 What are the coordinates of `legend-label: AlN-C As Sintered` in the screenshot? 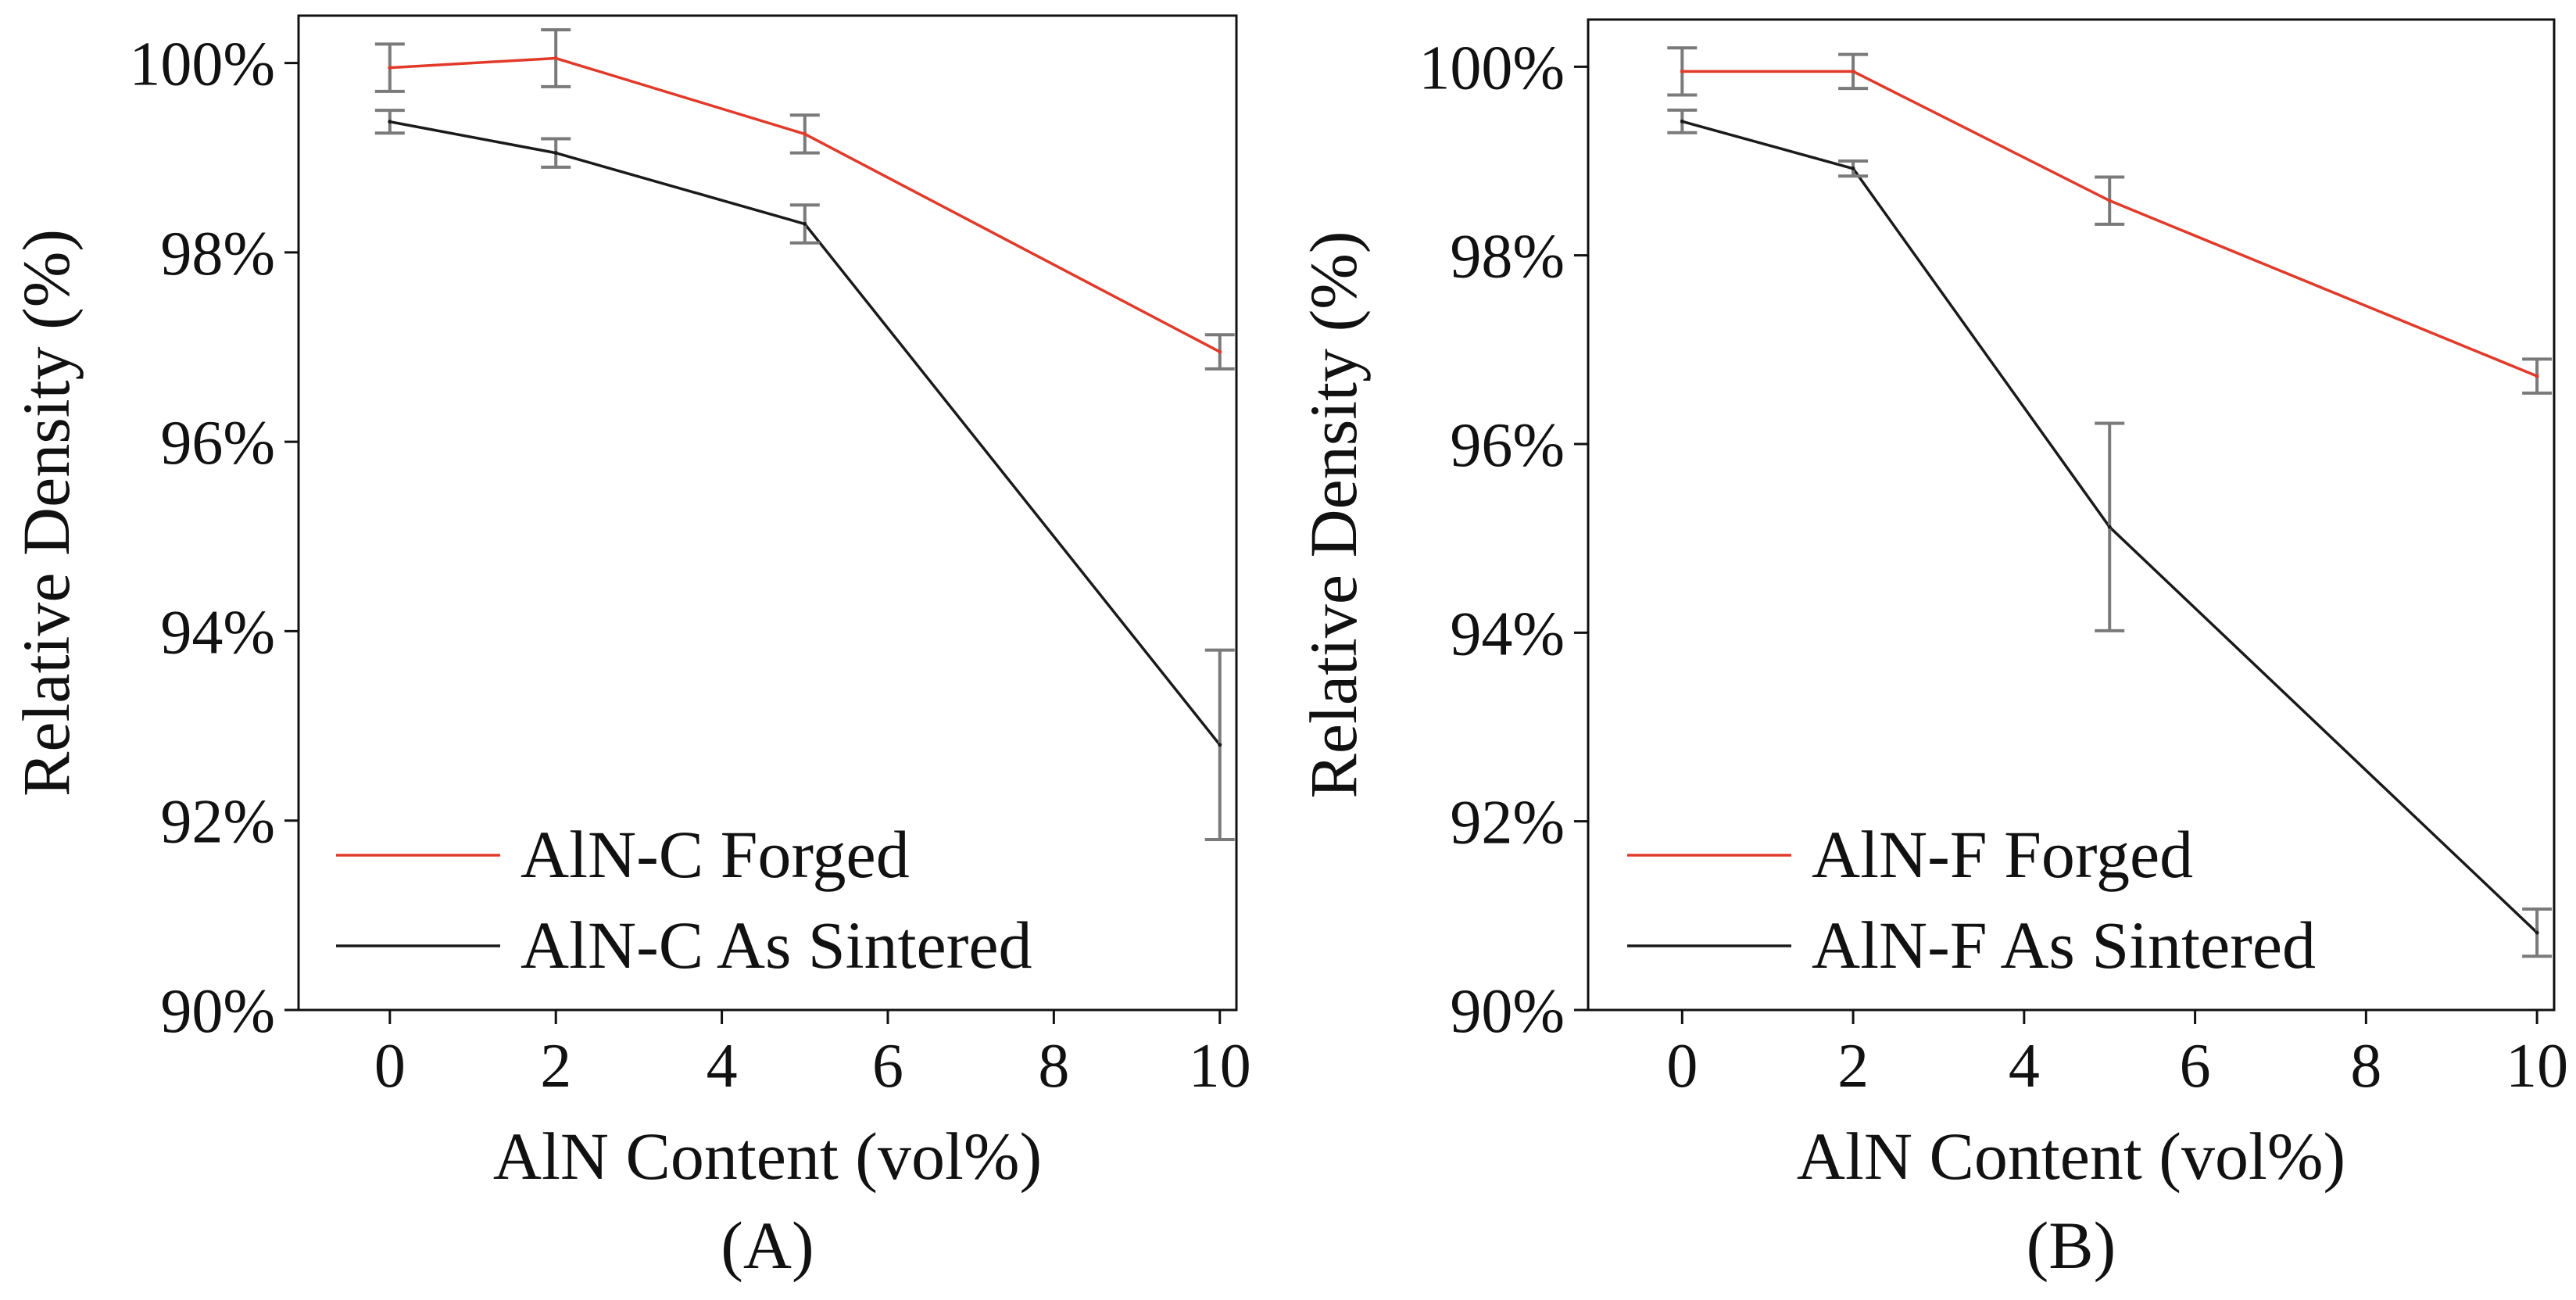 It's located at (776, 945).